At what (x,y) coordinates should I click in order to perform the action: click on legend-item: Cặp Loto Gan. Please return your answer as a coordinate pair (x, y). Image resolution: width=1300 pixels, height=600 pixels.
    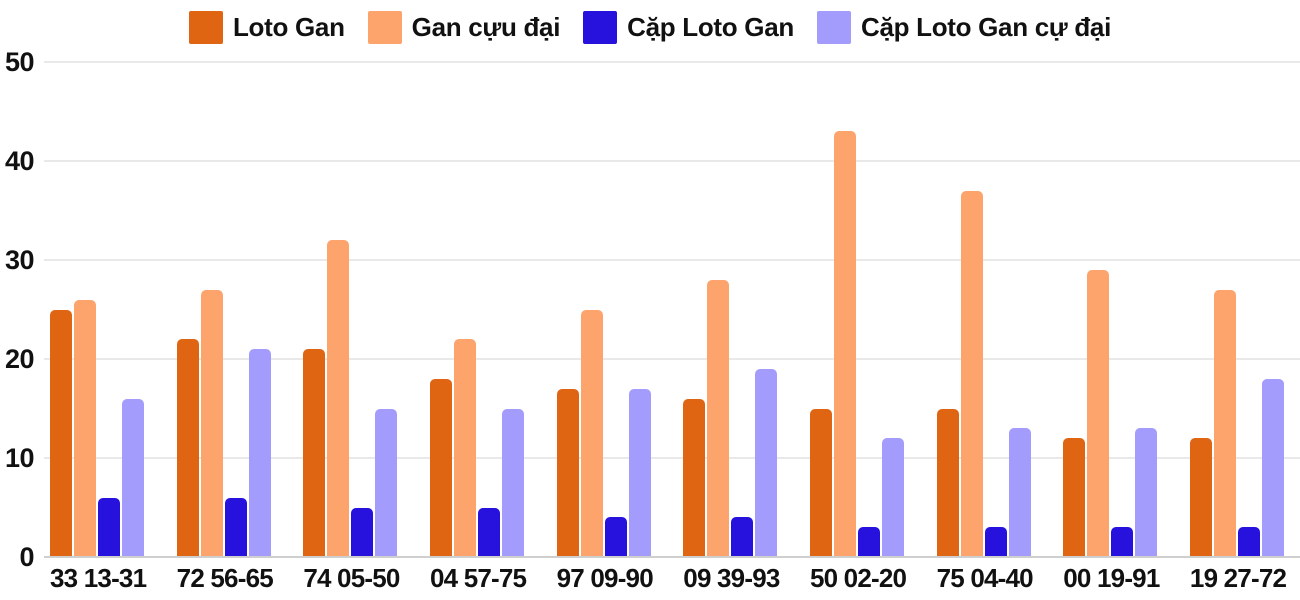
    Looking at the image, I should click on (688, 27).